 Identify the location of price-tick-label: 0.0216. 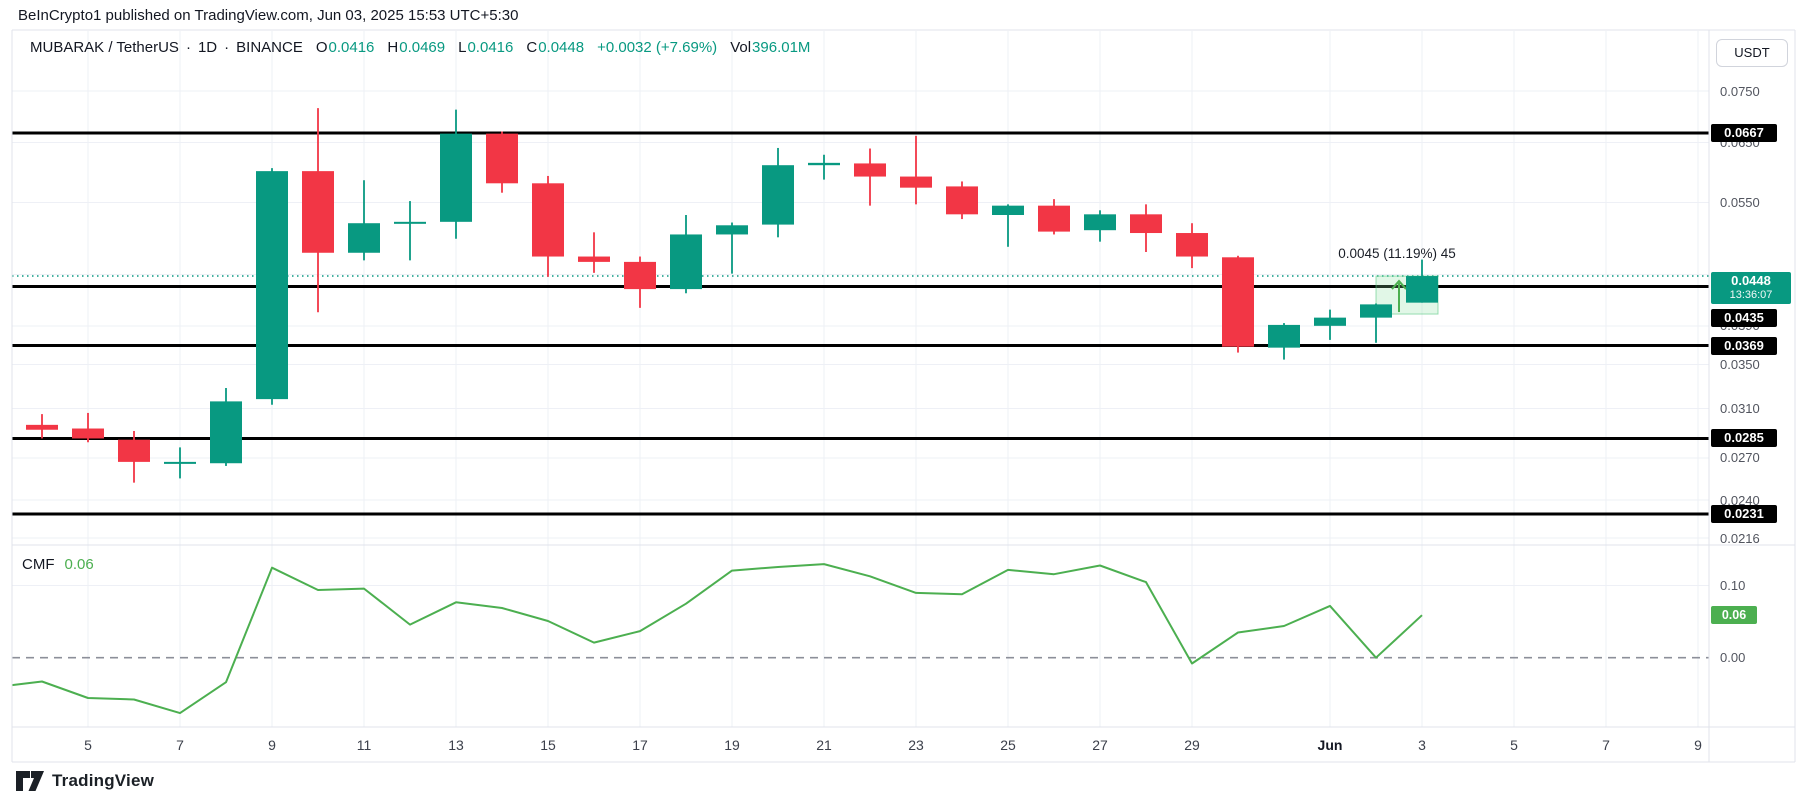
(1740, 538).